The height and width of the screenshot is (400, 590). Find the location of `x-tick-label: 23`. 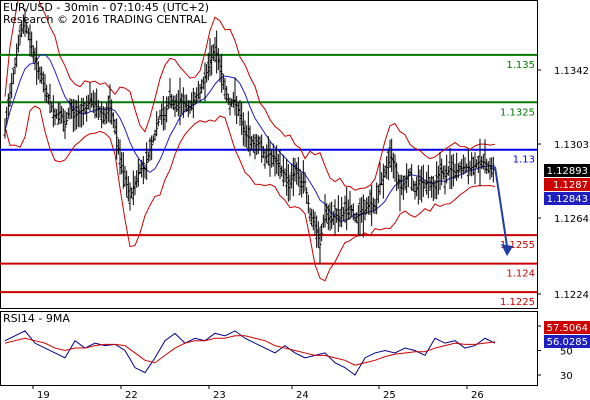

x-tick-label: 23 is located at coordinates (219, 395).